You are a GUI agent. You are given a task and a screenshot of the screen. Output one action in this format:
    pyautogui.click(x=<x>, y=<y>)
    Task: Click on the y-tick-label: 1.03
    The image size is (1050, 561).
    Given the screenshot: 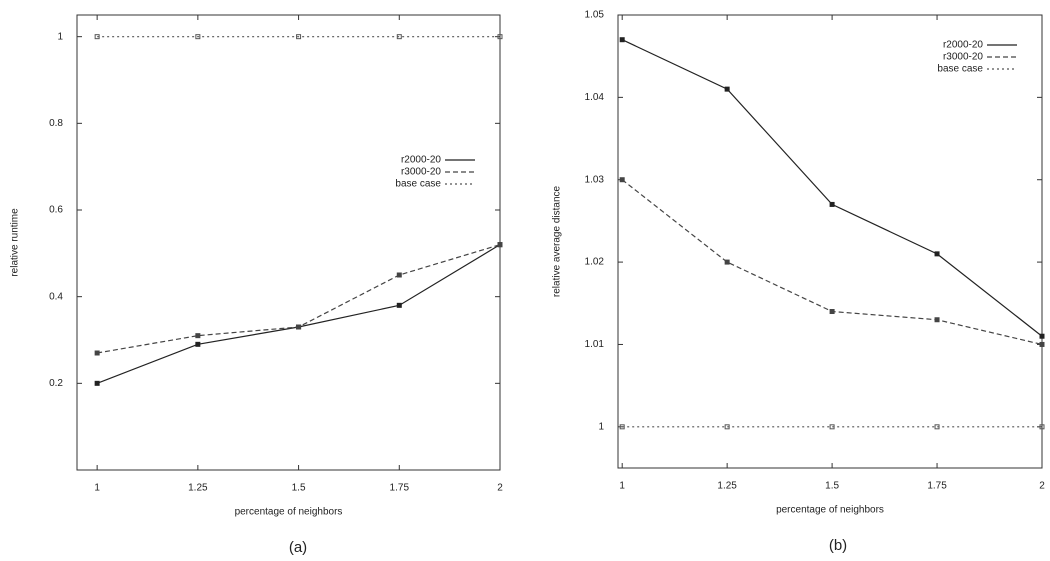 What is the action you would take?
    pyautogui.click(x=595, y=179)
    